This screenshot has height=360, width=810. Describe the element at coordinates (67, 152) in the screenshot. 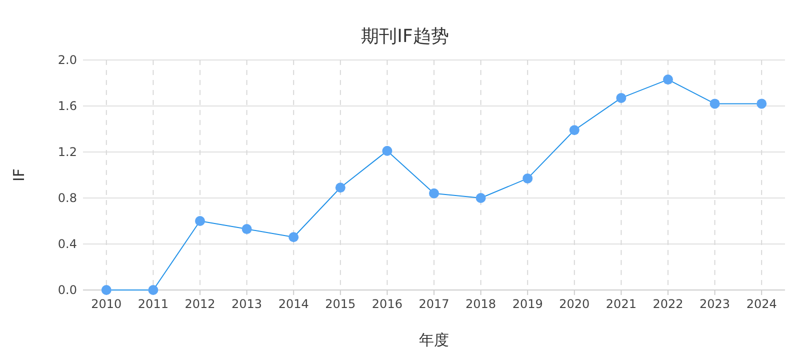

I see `y-tick-label: 1.2` at that location.